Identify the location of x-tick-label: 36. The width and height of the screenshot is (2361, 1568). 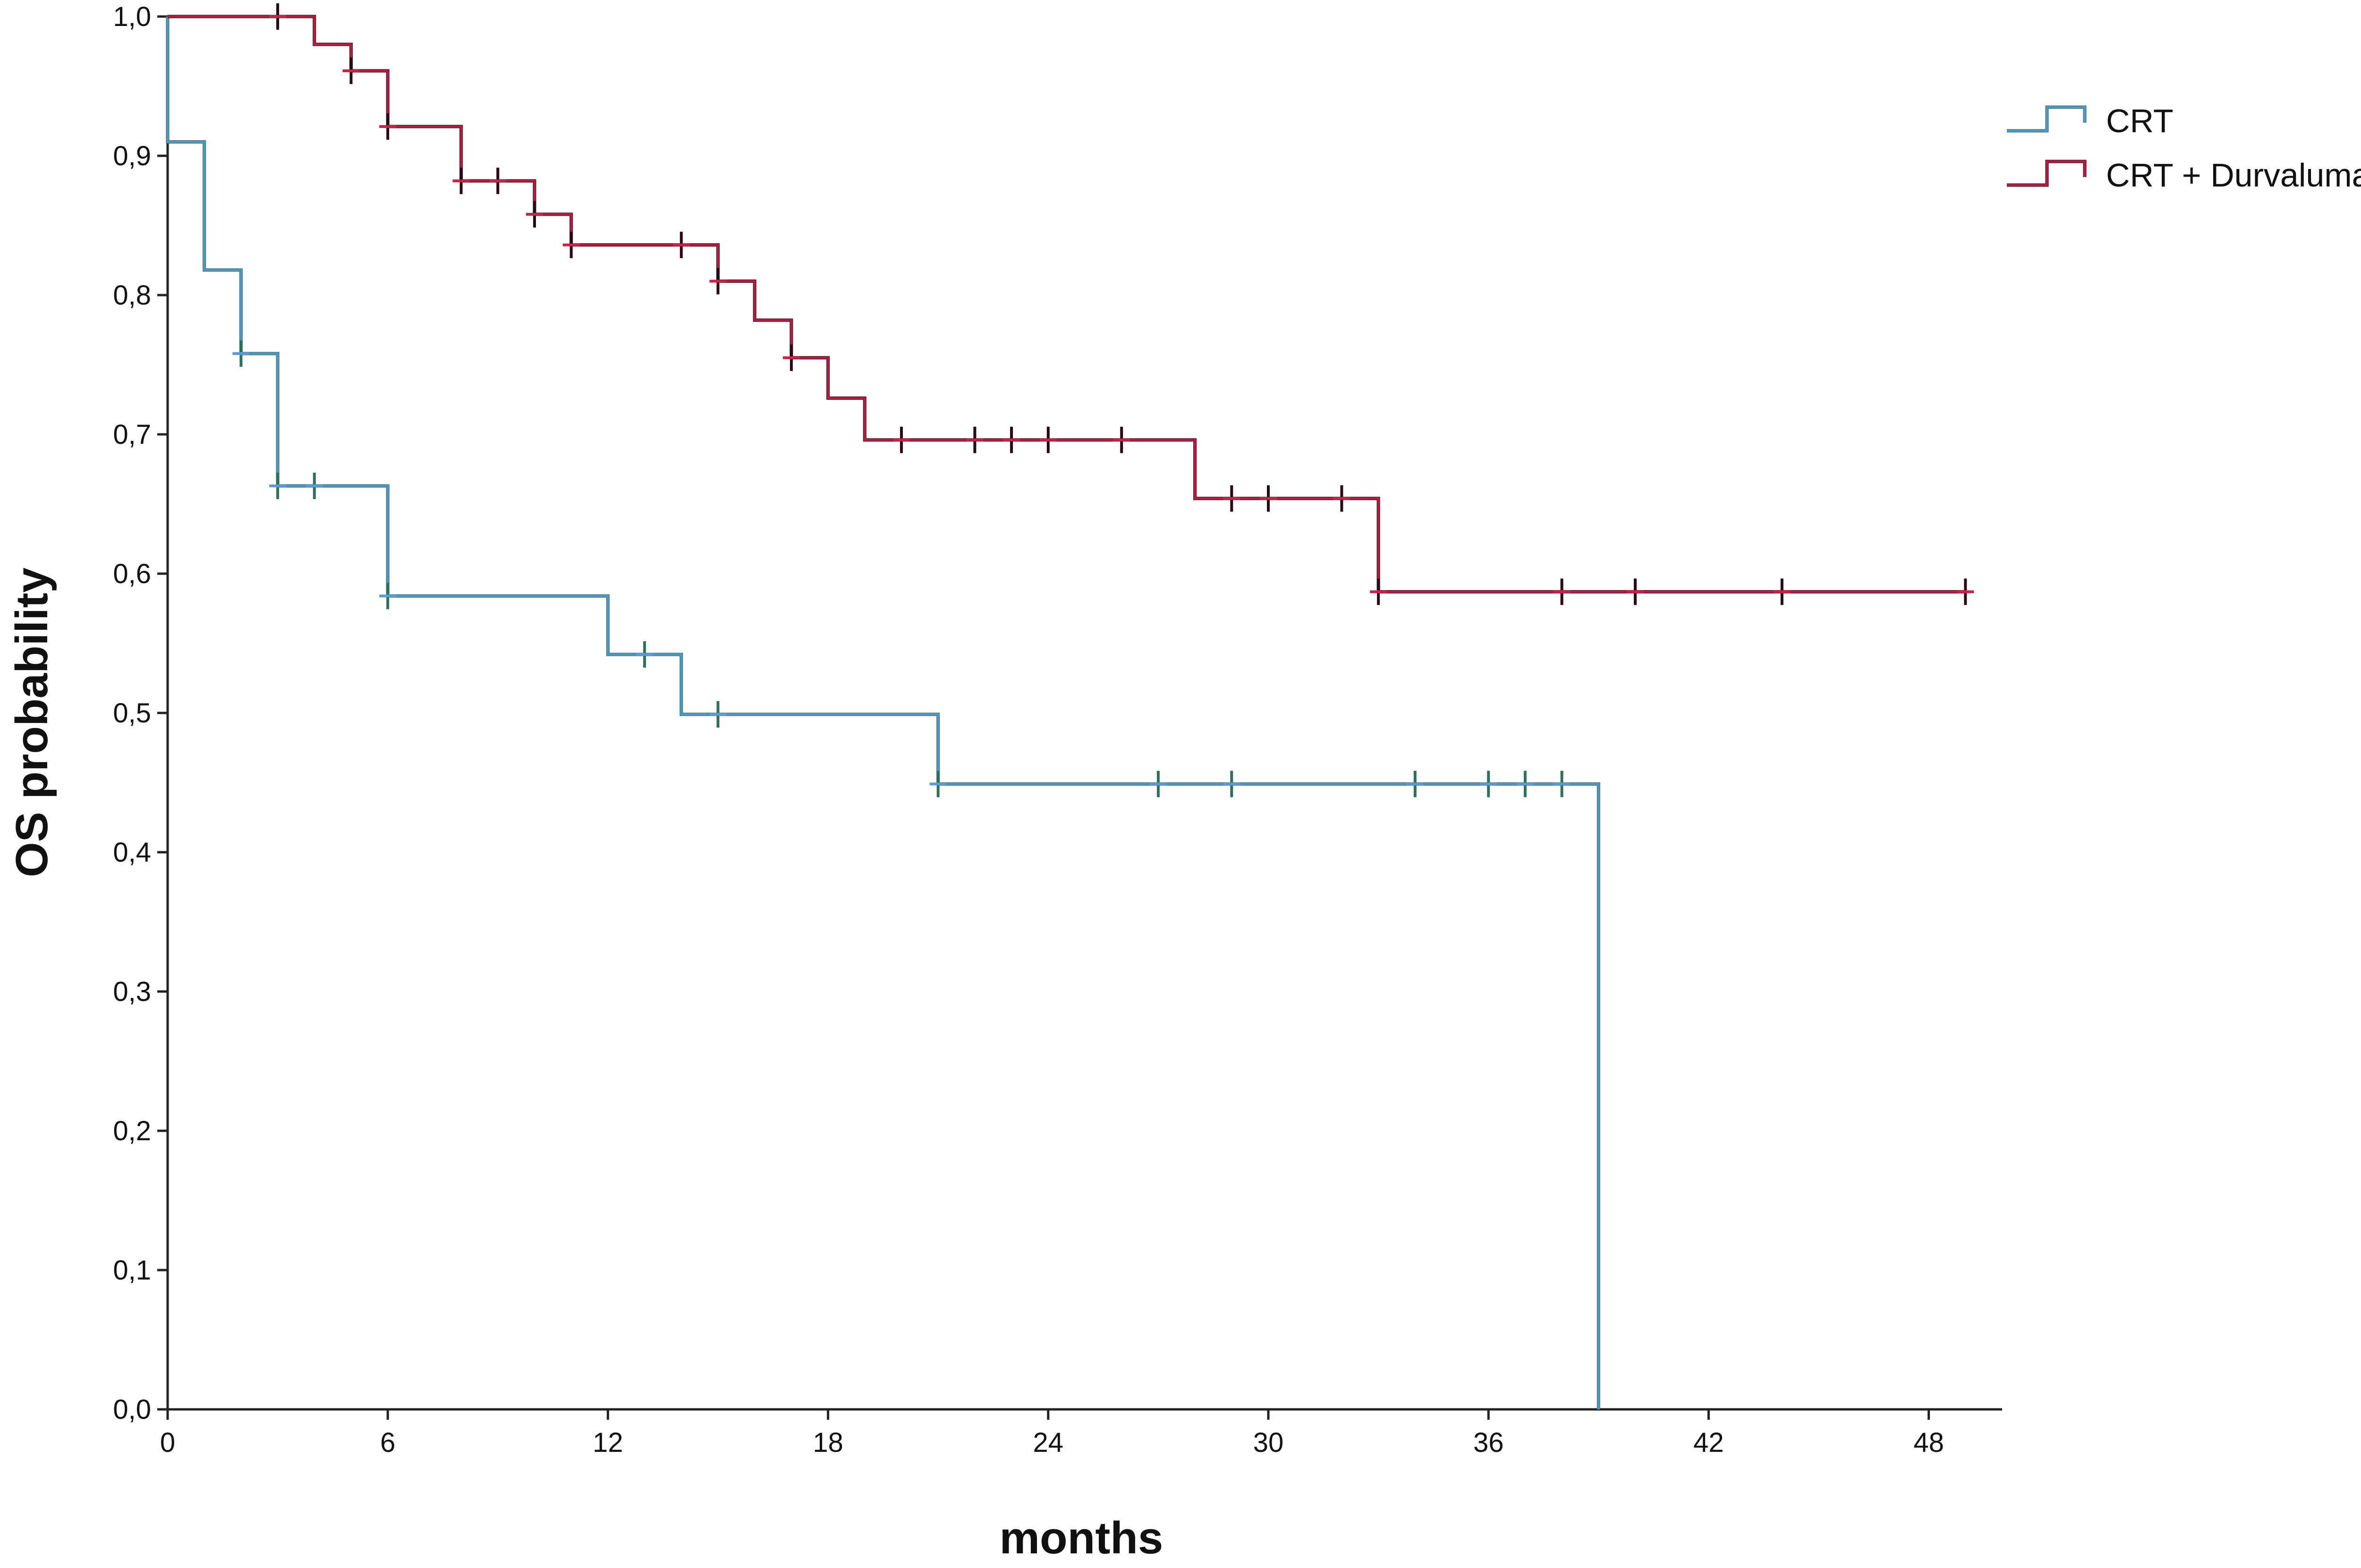
(1489, 1442).